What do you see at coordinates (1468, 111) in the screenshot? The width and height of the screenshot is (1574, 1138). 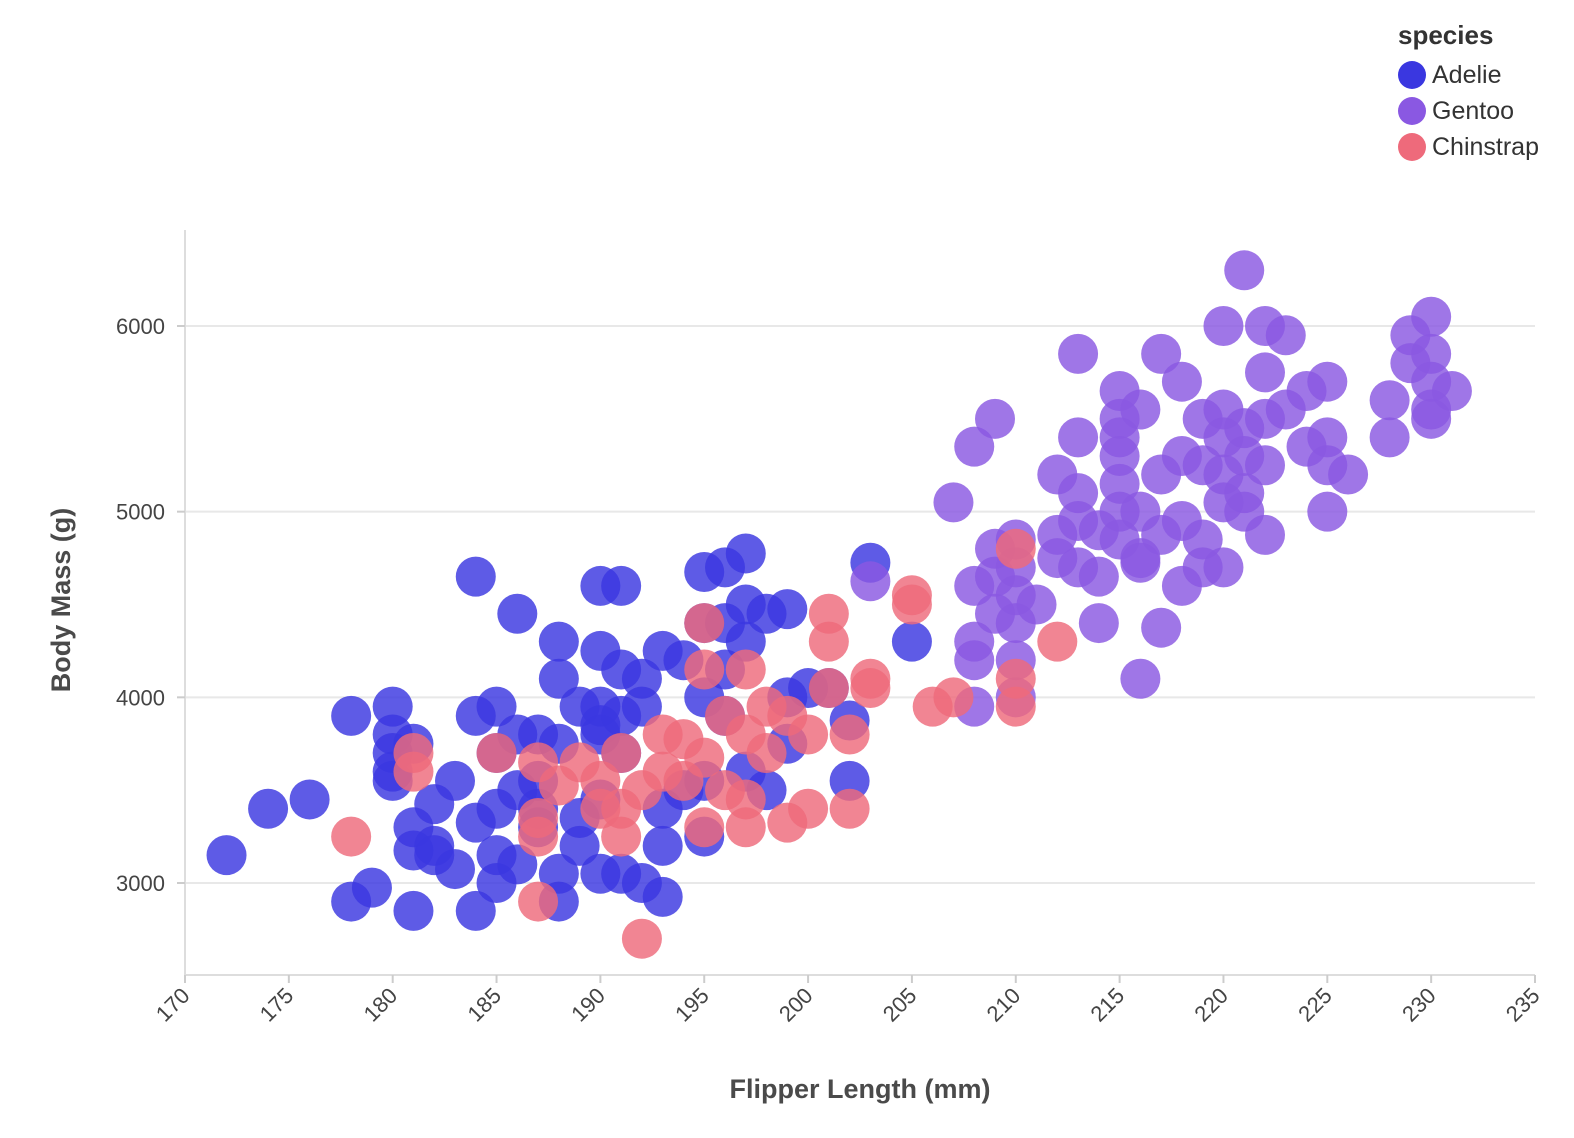 I see `legend-item-gentoo: Gentoo` at bounding box center [1468, 111].